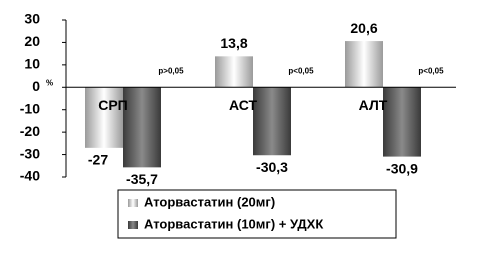  Describe the element at coordinates (233, 43) in the screenshot. I see `value-label: 13,8` at that location.